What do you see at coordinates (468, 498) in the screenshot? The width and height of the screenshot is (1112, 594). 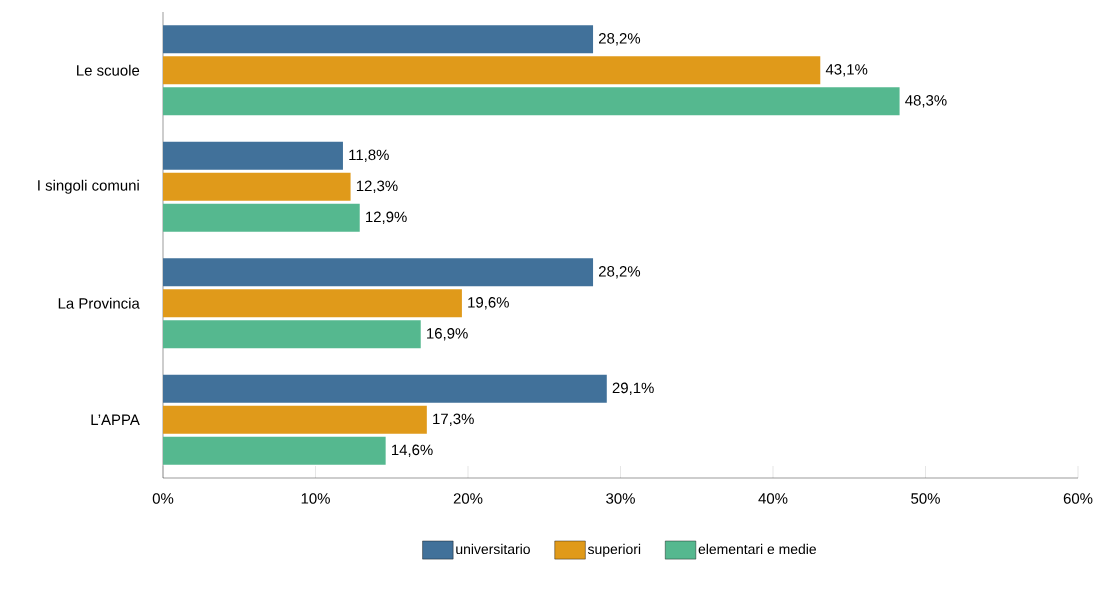 I see `x-tick-label: 20%` at bounding box center [468, 498].